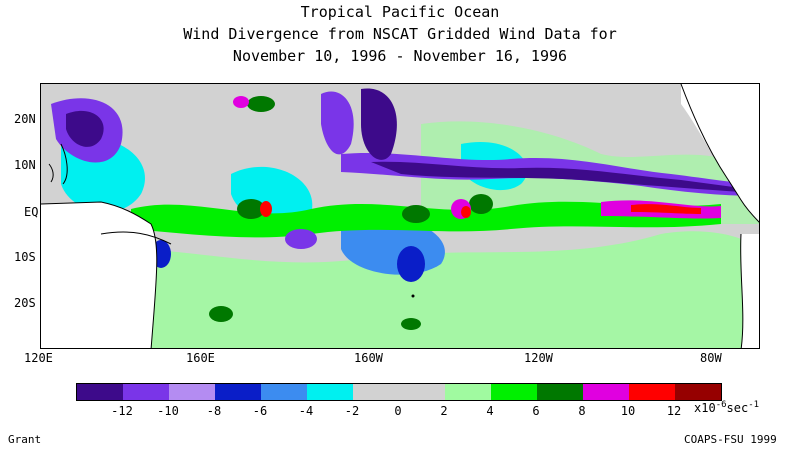  I want to click on units-label: x10-6sec-1, so click(726, 407).